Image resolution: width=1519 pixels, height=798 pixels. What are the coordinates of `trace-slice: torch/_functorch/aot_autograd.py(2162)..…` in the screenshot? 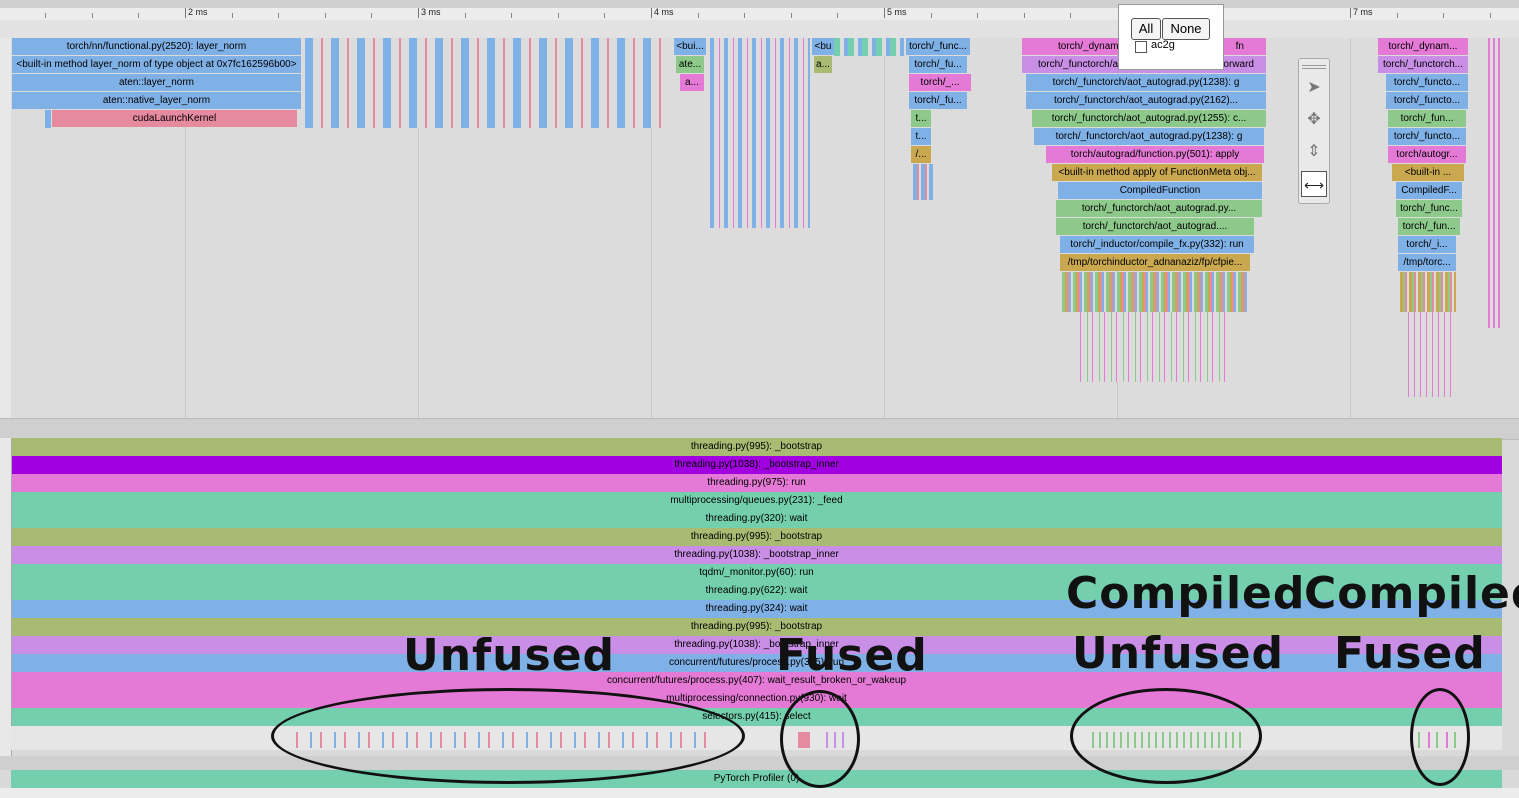 It's located at (1146, 100).